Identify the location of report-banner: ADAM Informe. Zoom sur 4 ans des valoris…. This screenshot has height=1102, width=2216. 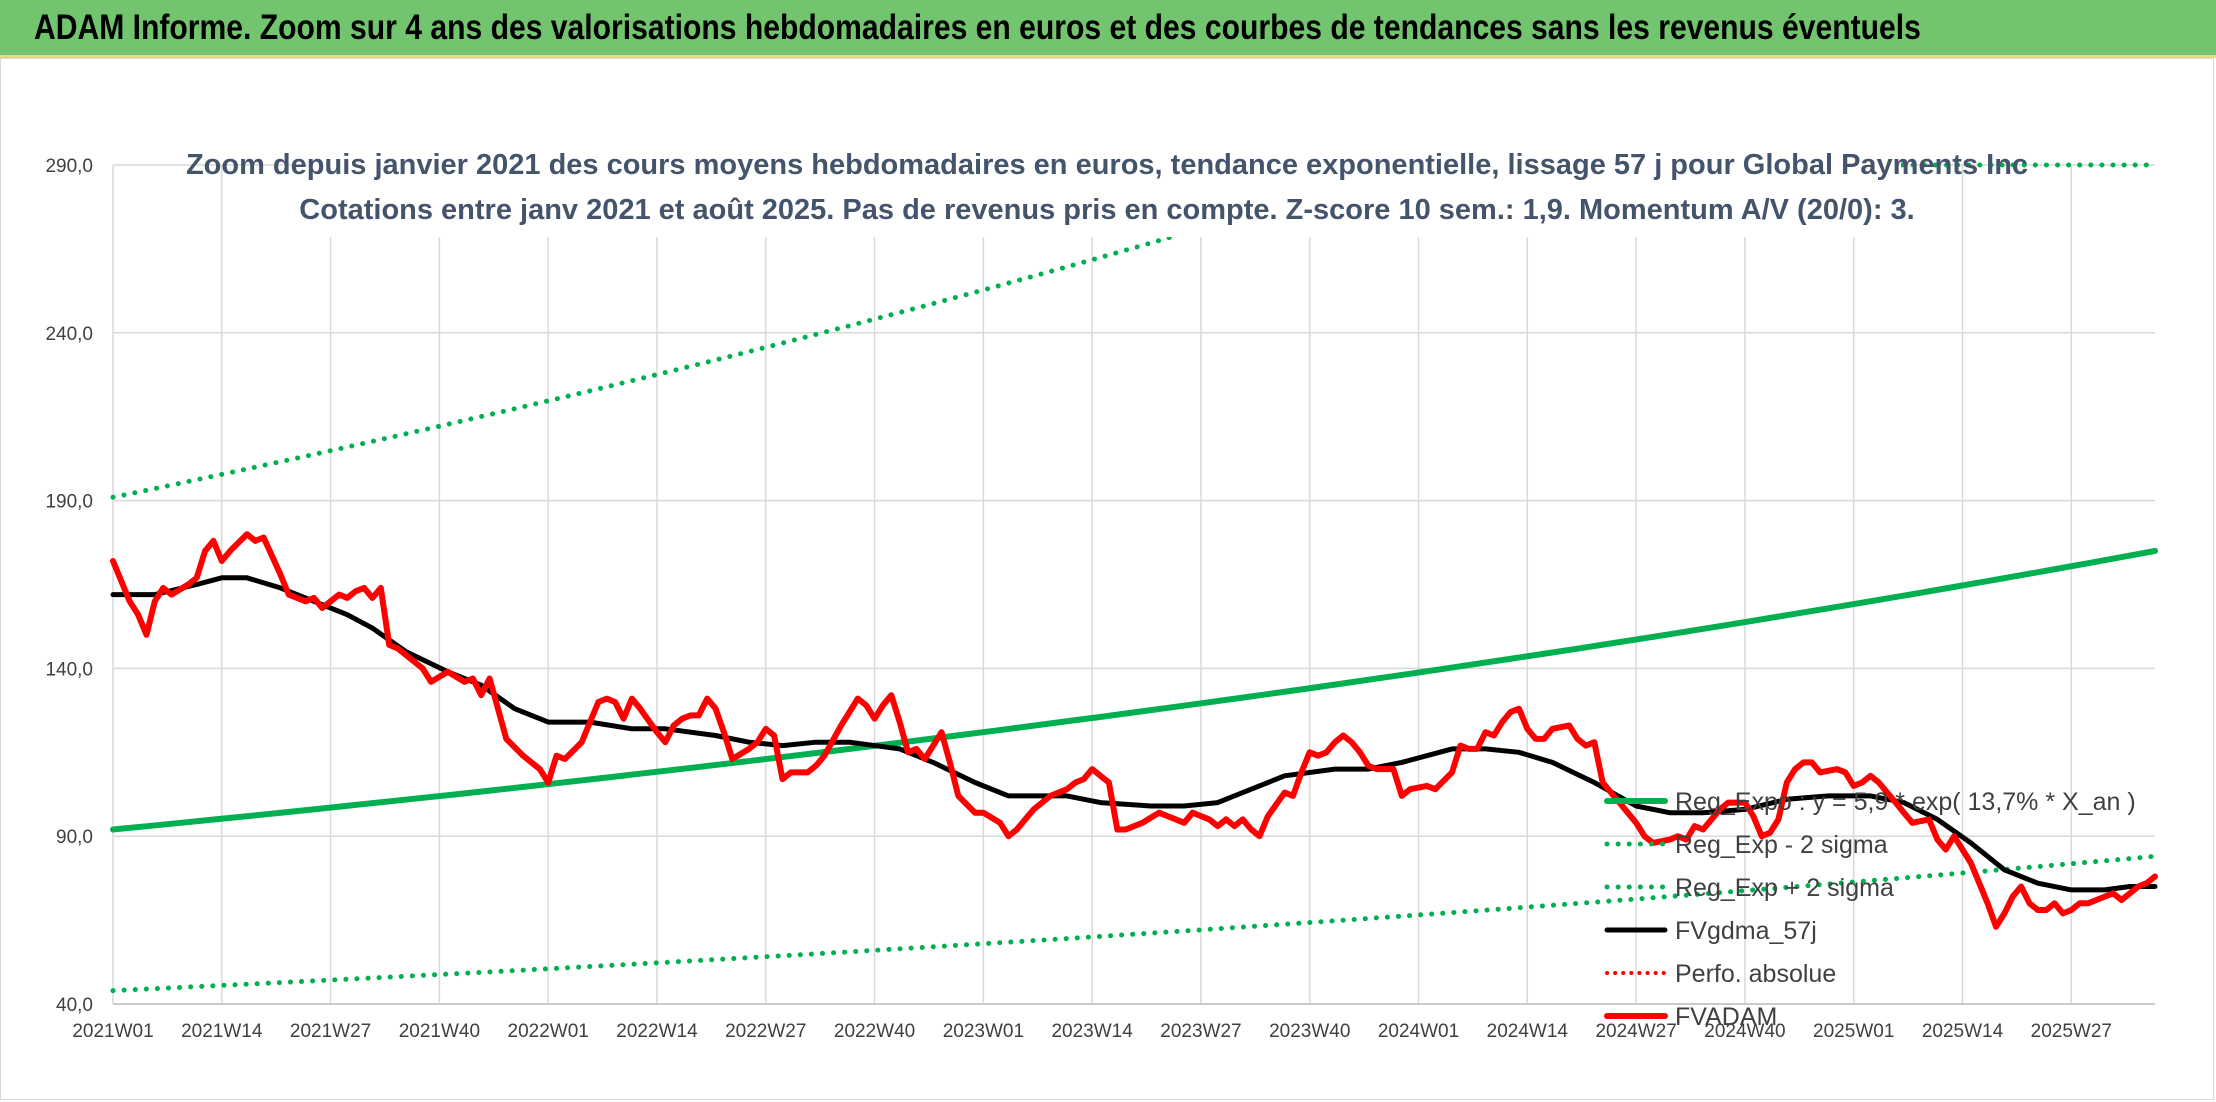
(1108, 29).